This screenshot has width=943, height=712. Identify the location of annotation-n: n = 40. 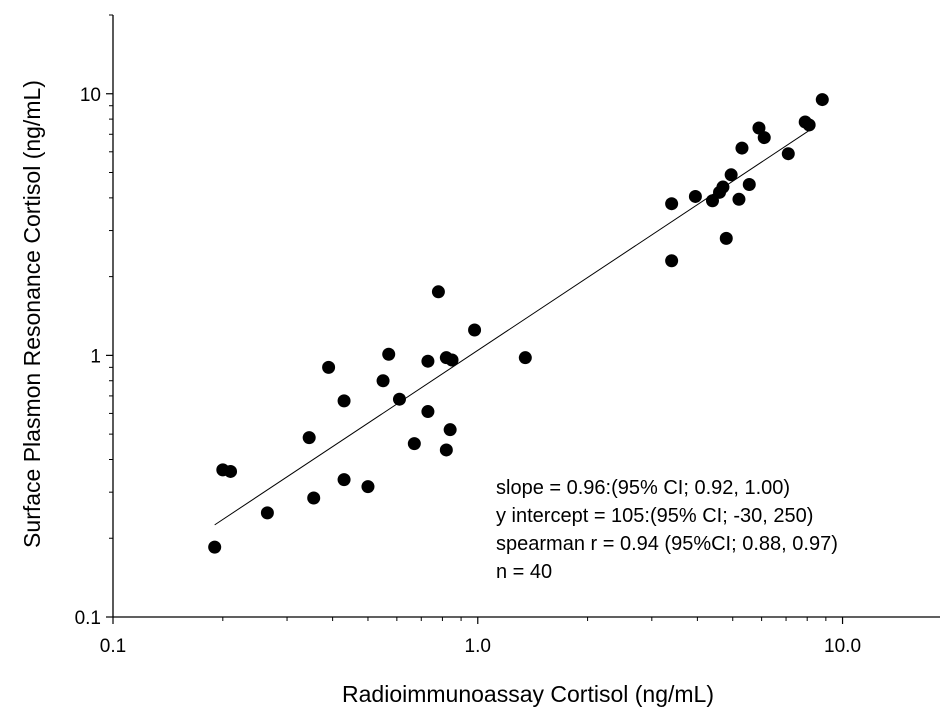
(524, 572).